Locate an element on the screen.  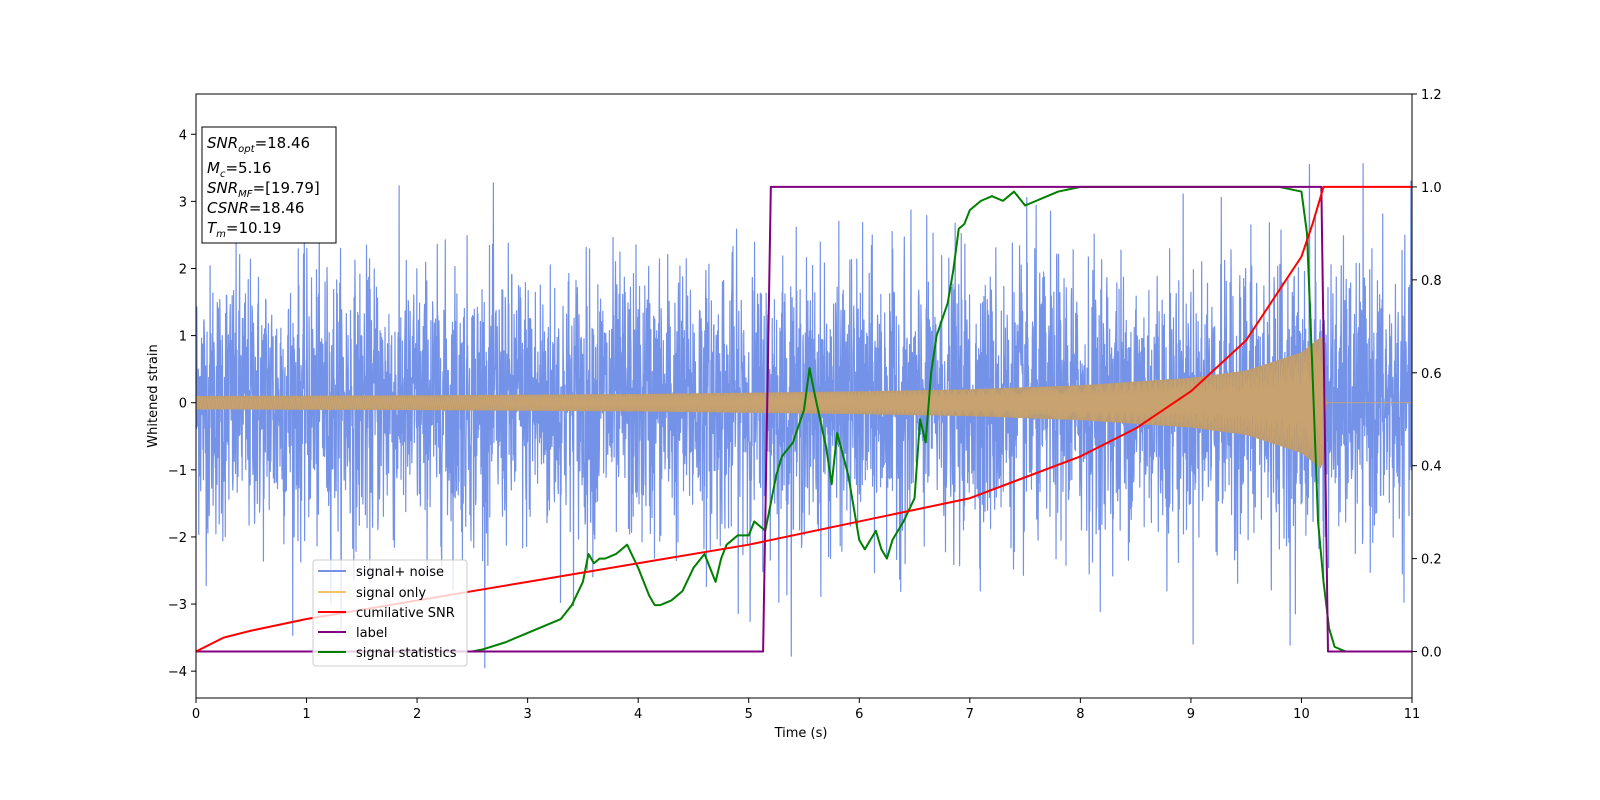
legend-label-signal-noise: signal+ noise is located at coordinates (400, 572).